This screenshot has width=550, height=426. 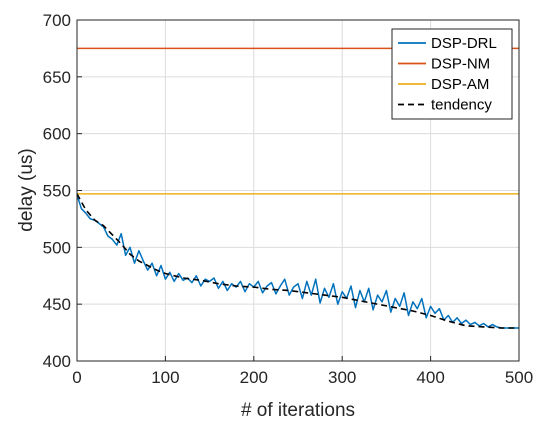 I want to click on y-tick-label: 600, so click(x=57, y=134).